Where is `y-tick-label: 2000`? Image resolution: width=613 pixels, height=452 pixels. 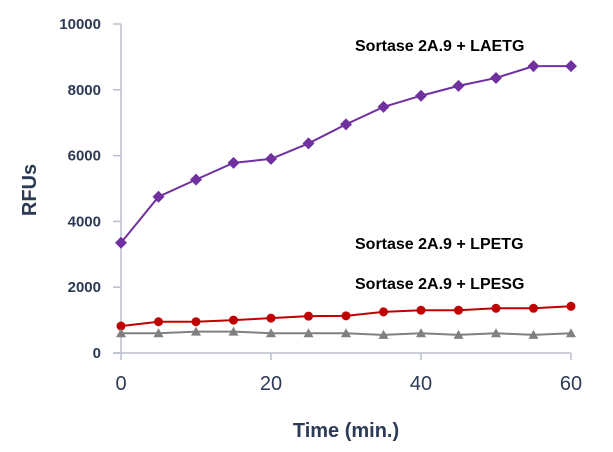
y-tick-label: 2000 is located at coordinates (84, 287).